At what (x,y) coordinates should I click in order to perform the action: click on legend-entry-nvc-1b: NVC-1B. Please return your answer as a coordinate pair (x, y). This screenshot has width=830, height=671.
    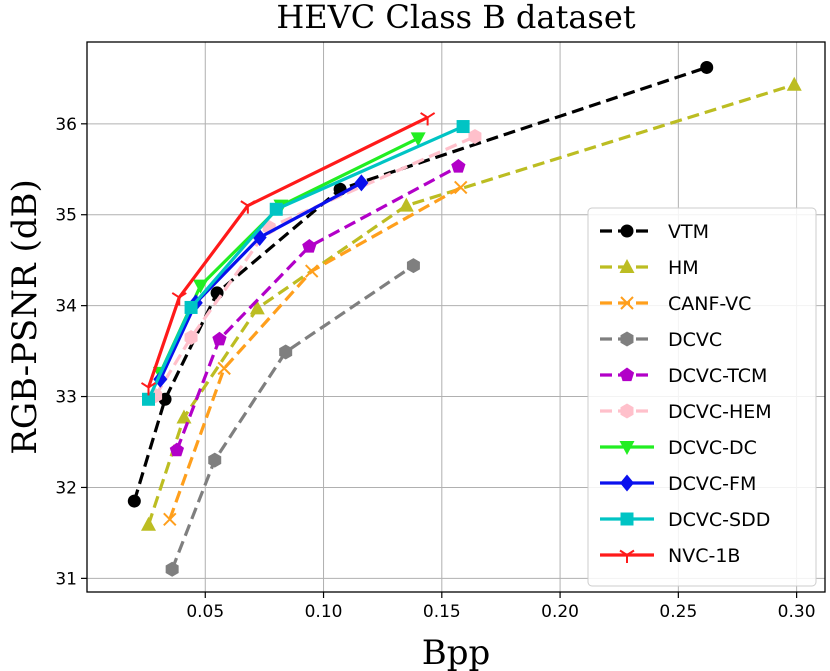
    Looking at the image, I should click on (670, 556).